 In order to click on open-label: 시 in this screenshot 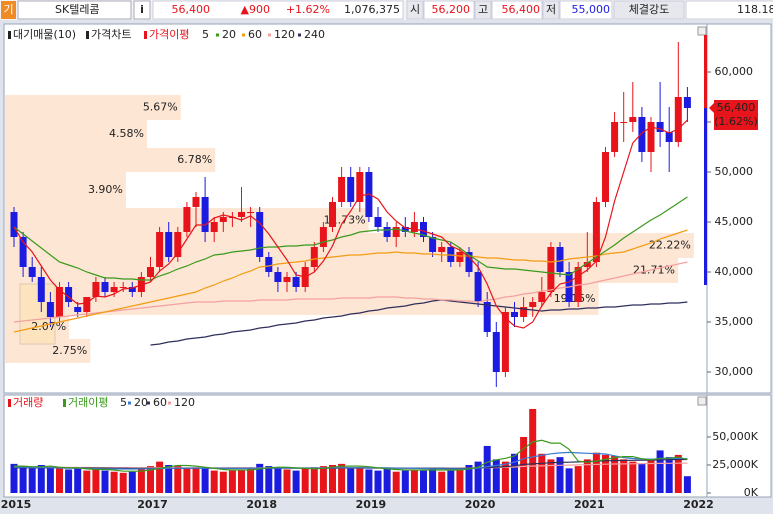, I will do `click(415, 9)`.